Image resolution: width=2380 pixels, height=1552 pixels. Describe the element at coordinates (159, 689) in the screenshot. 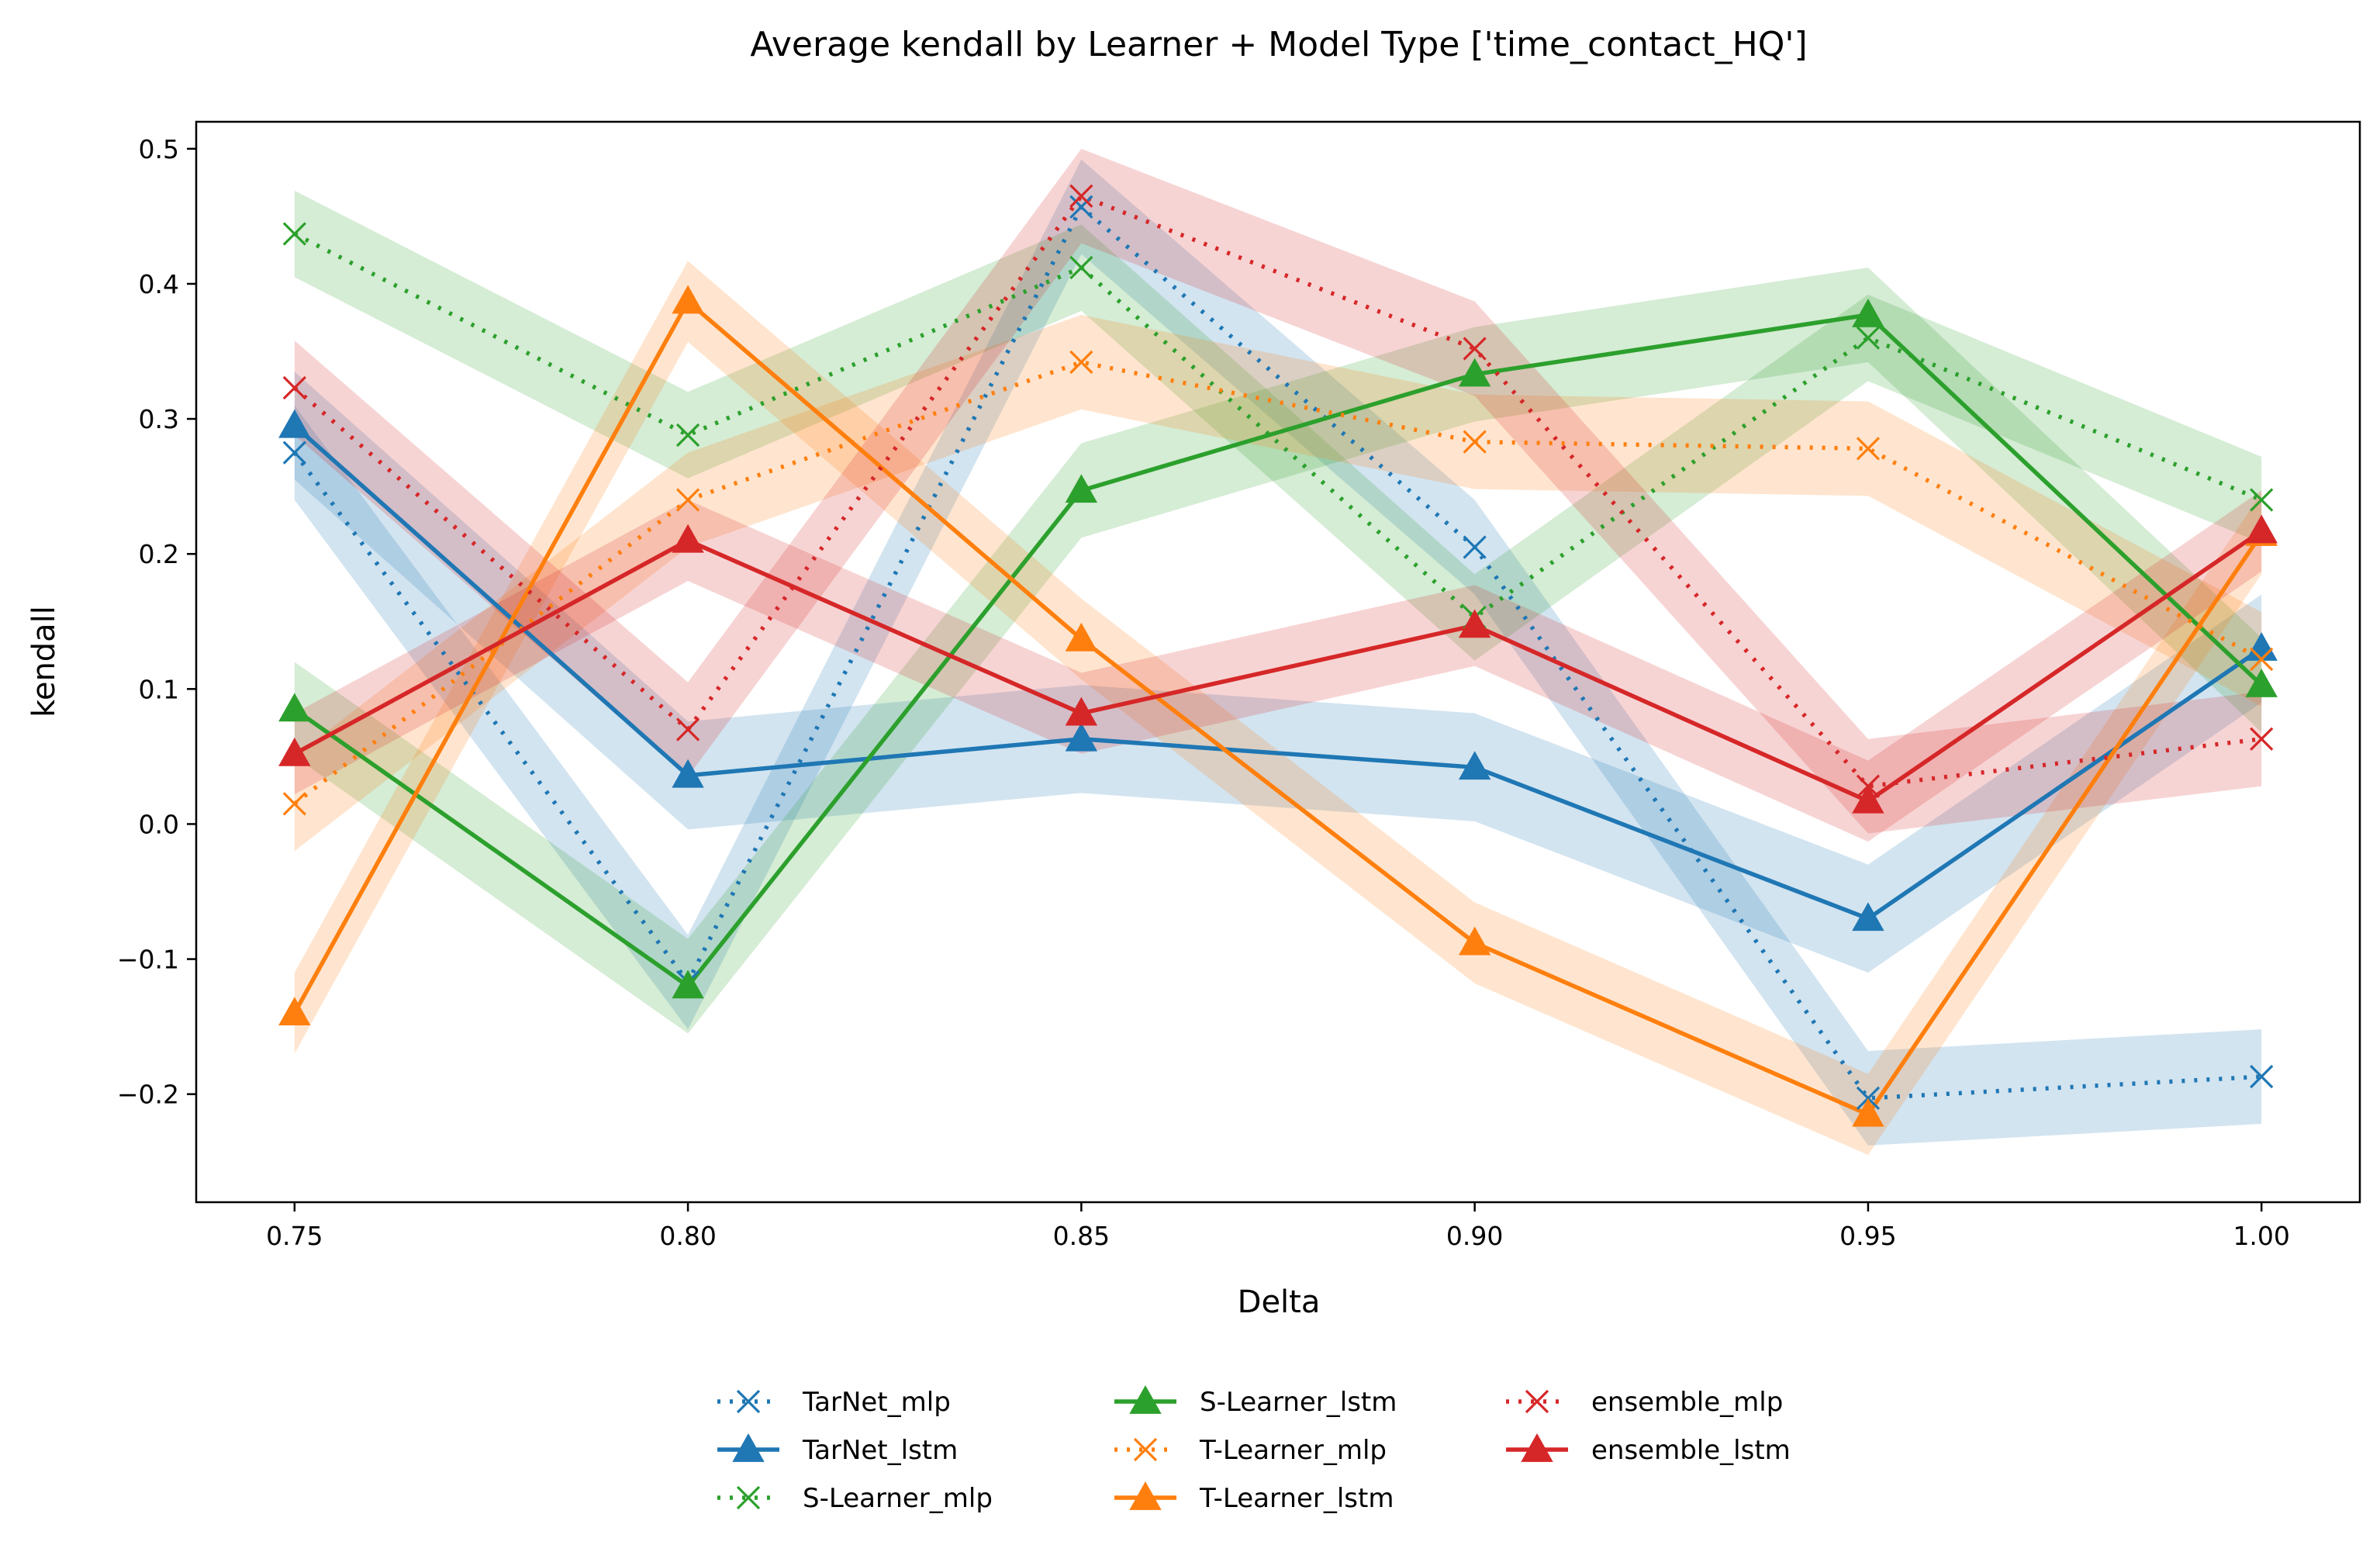

I see `y-tick-label: 0.1` at that location.